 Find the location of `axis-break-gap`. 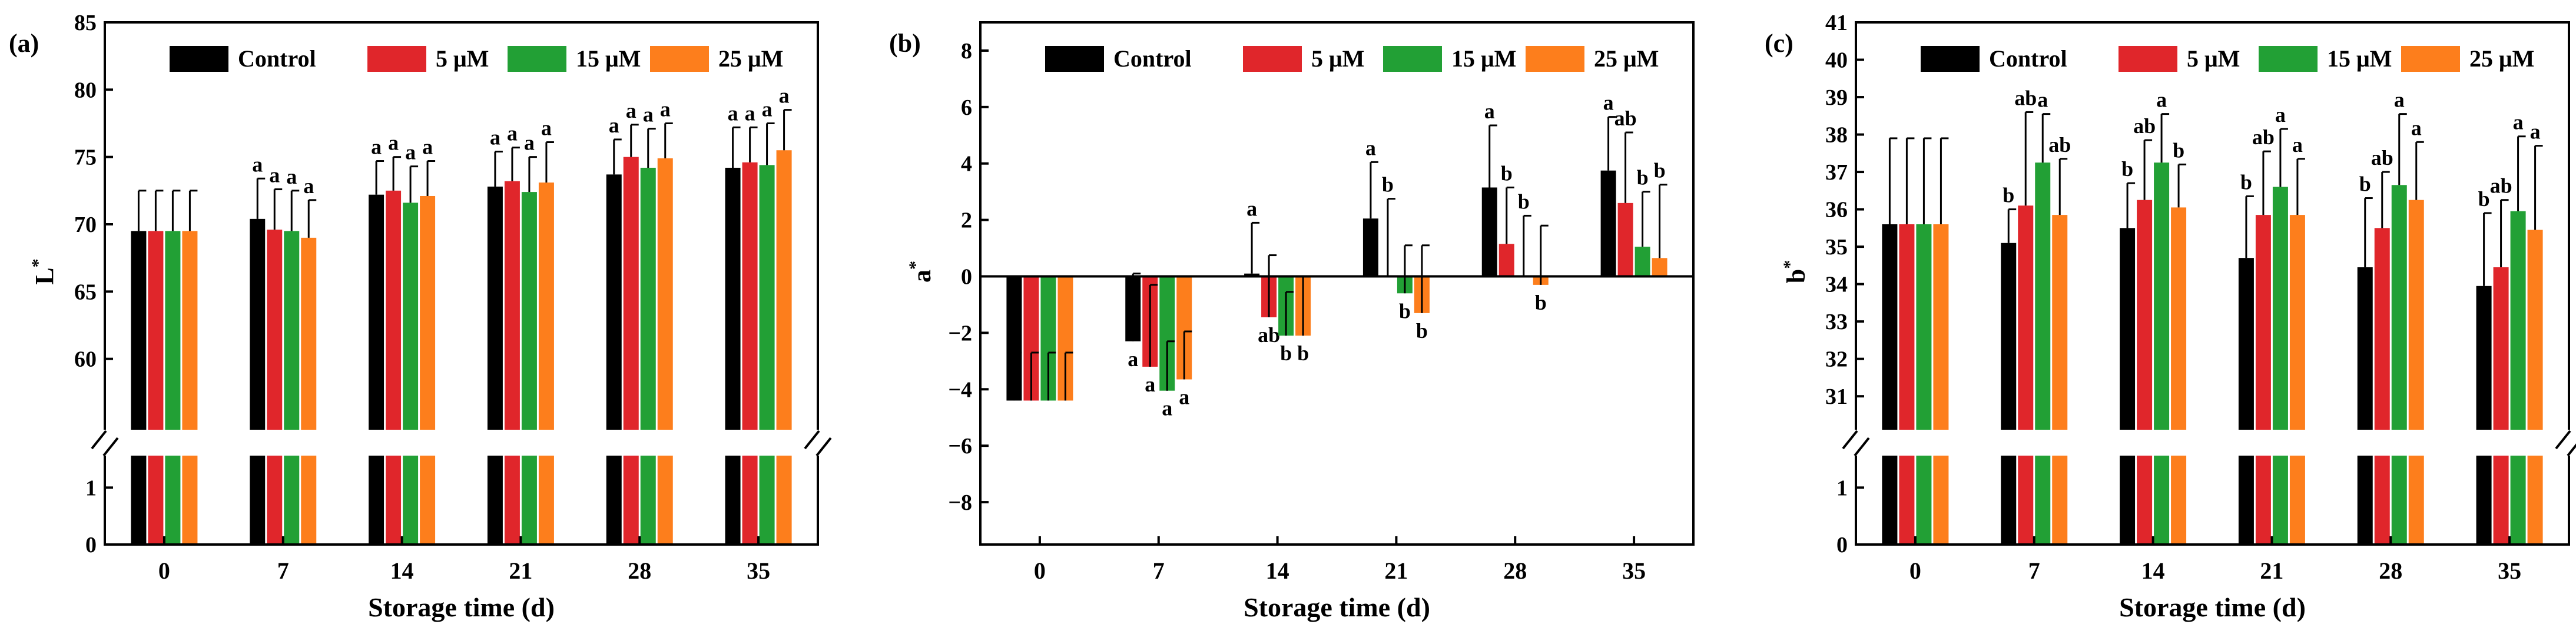

axis-break-gap is located at coordinates (461, 443).